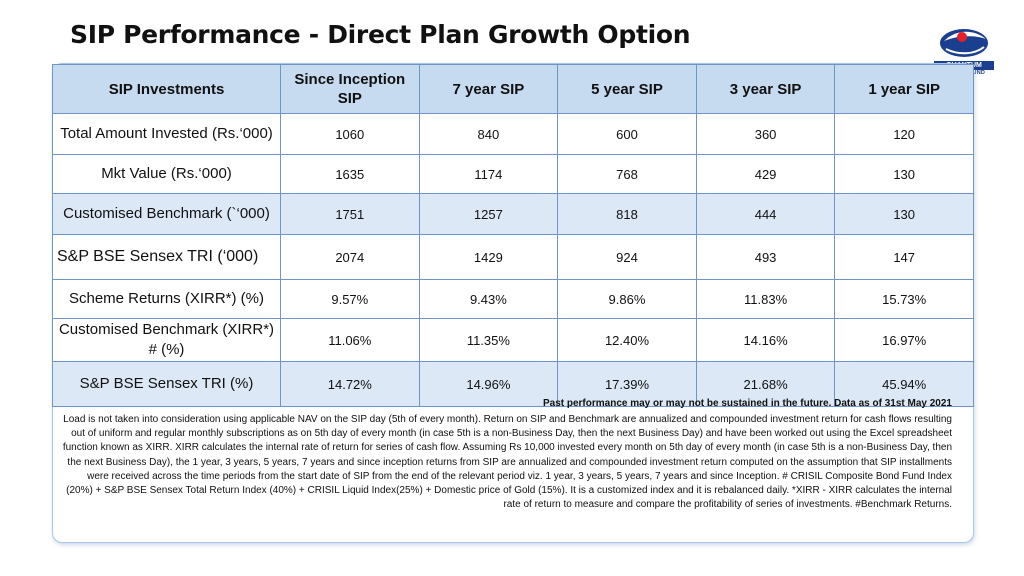 This screenshot has height=576, width=1024. I want to click on column-header: 3 year SIP, so click(765, 89).